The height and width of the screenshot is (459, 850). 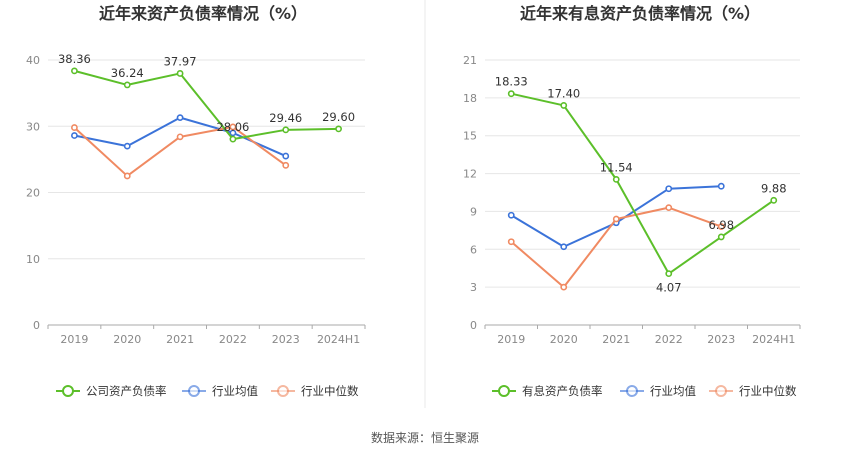 I want to click on y-tick-label: 30, so click(x=33, y=126).